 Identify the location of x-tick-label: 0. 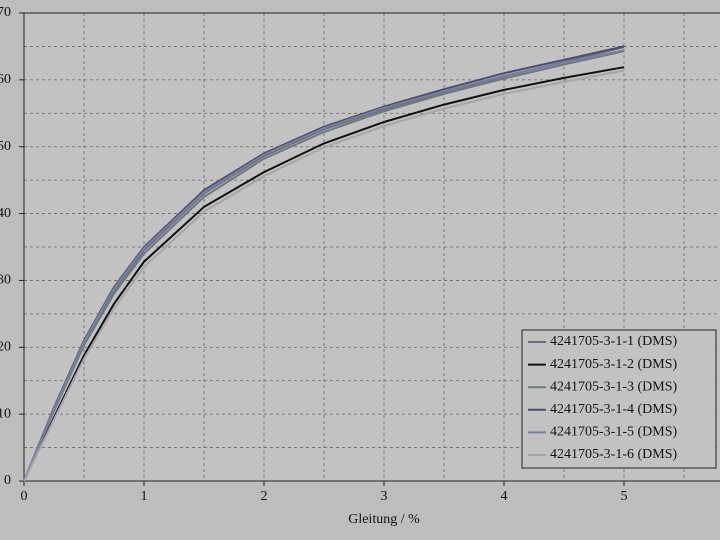
(24, 496).